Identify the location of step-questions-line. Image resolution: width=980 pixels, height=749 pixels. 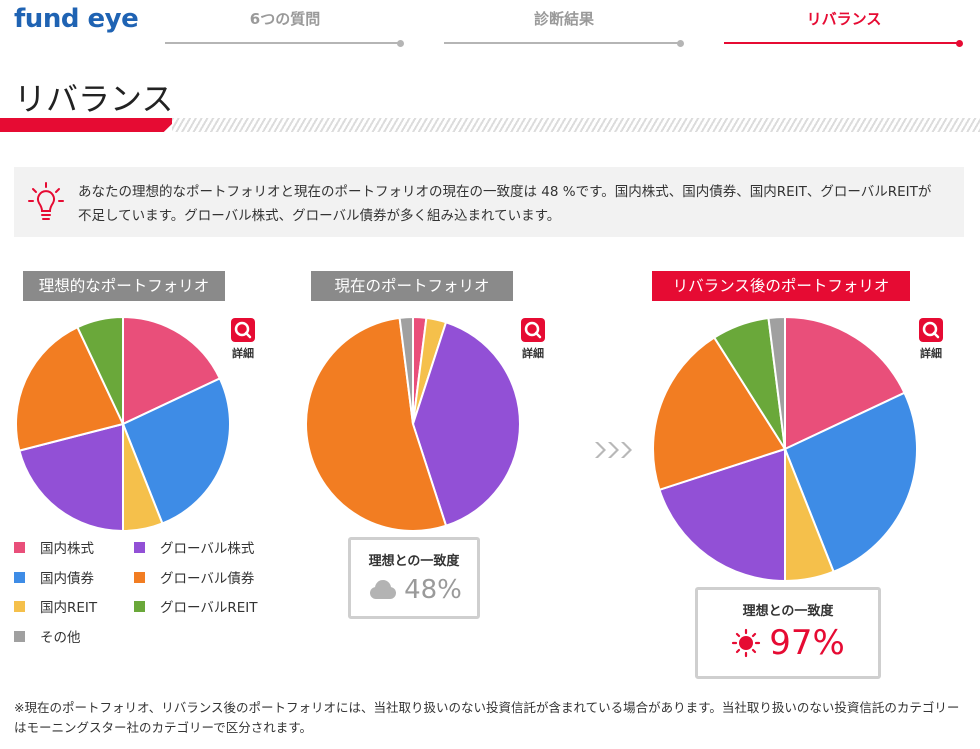
(282, 43).